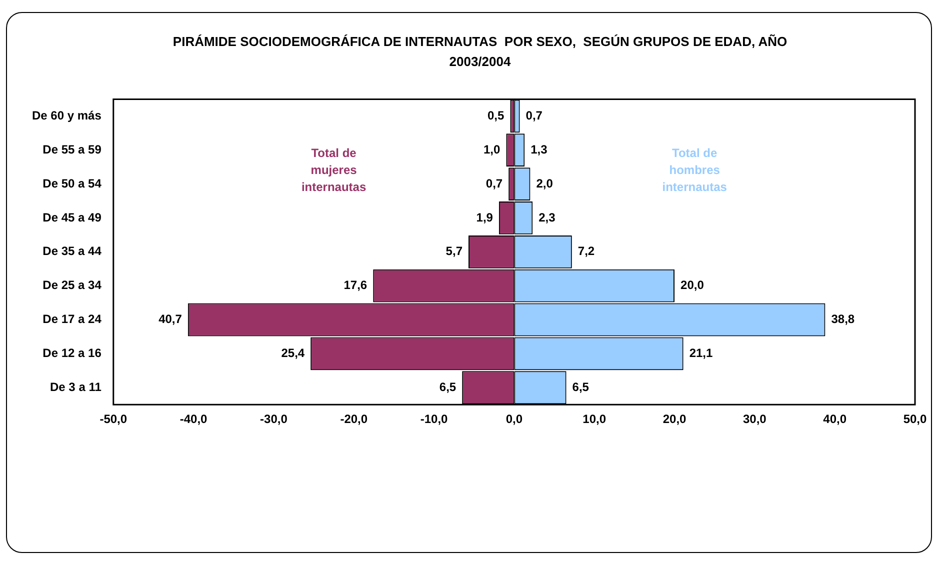  Describe the element at coordinates (835, 419) in the screenshot. I see `x-tick-label: 40,0` at that location.